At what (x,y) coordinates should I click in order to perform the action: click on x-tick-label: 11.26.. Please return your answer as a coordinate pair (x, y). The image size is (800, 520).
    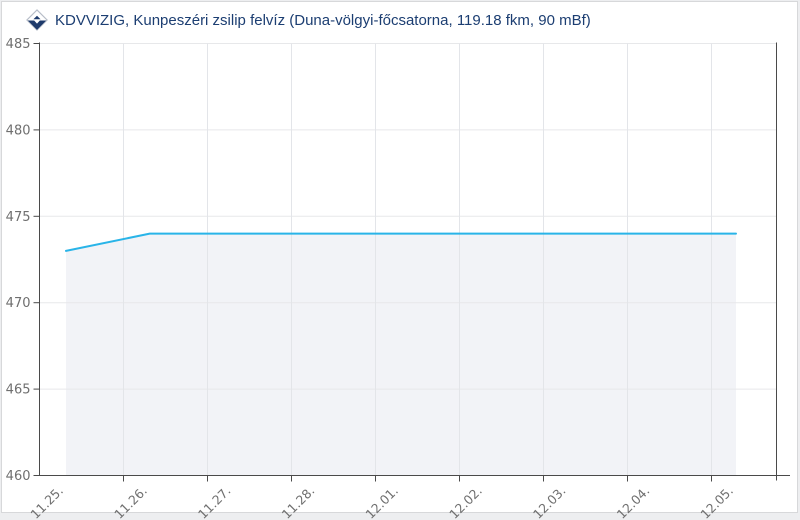
    Looking at the image, I should click on (130, 501).